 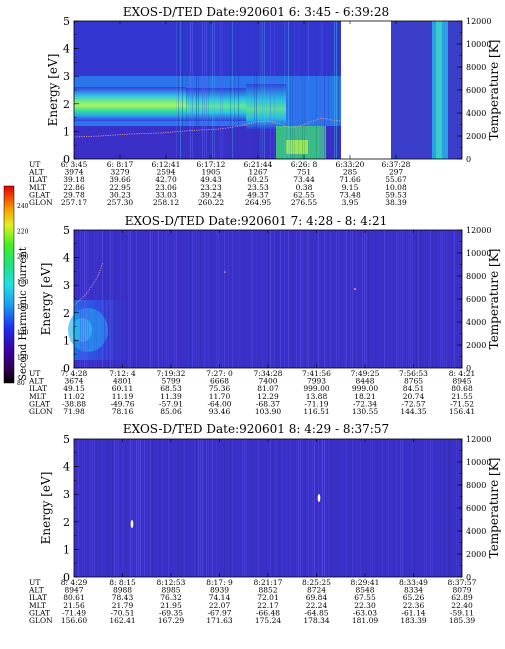 I want to click on panel-3-y2label: Temperature [K], so click(x=494, y=508).